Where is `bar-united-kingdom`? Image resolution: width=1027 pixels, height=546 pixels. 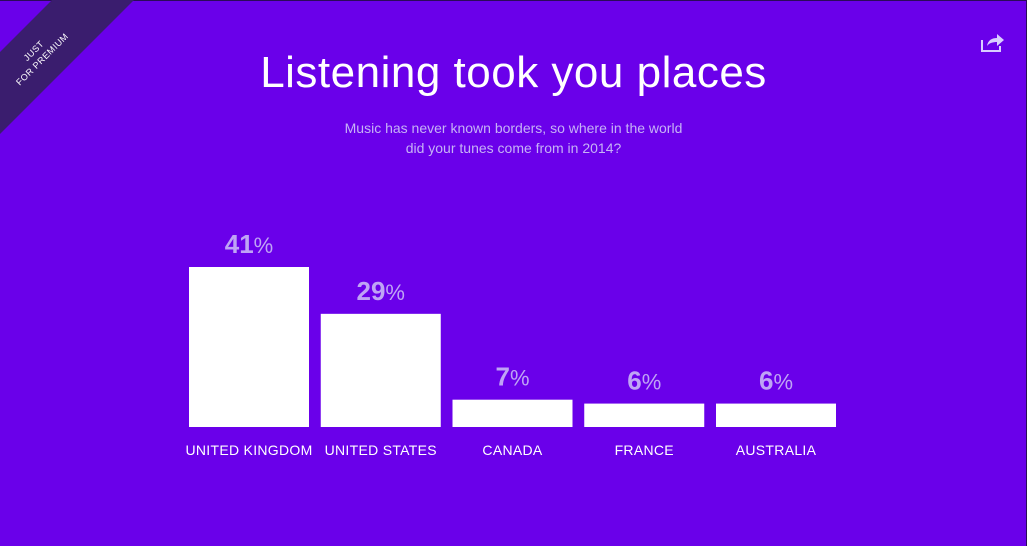 bar-united-kingdom is located at coordinates (249, 347).